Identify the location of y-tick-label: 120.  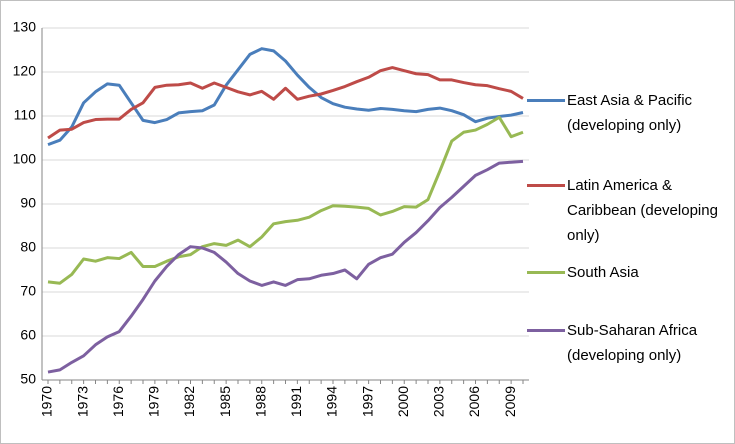
(25, 71).